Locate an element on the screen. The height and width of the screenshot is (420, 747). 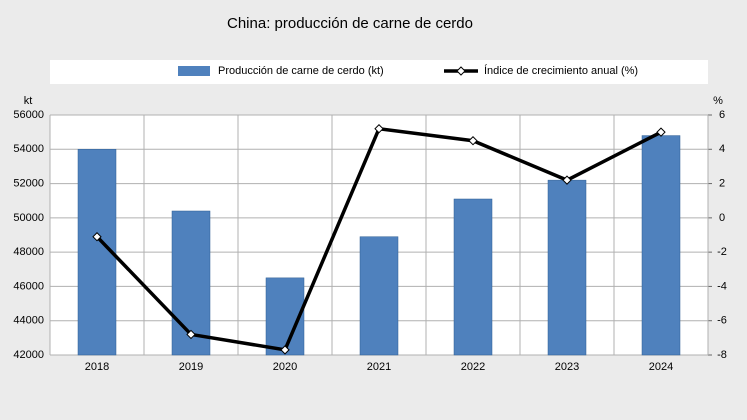
y2-tick-label: 2 is located at coordinates (722, 183).